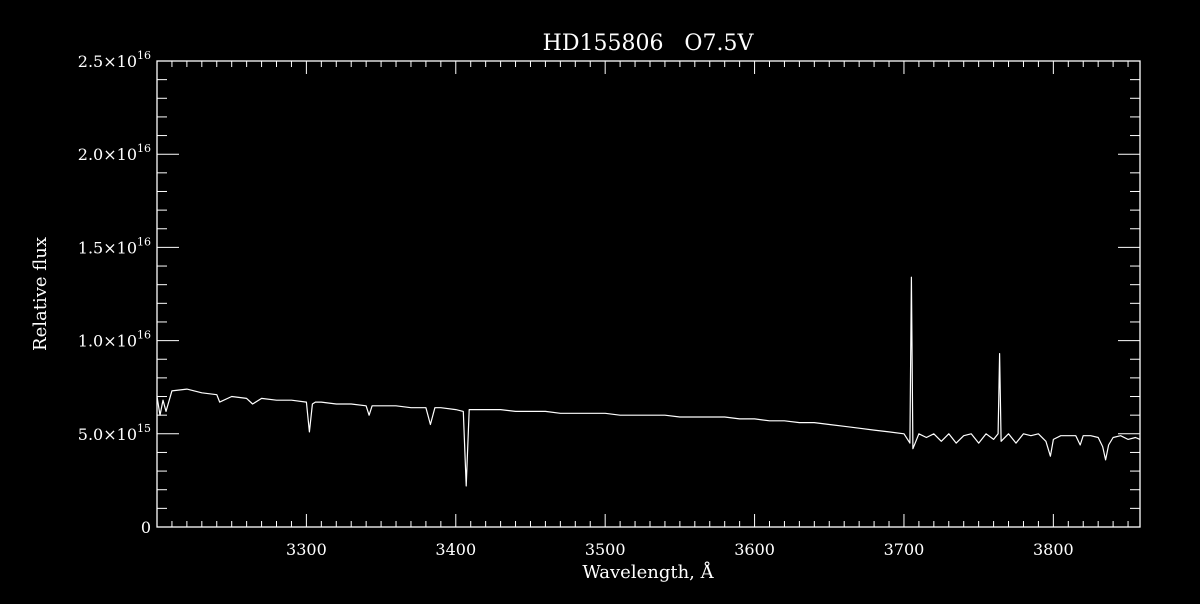  I want to click on x-tick-label: 3300, so click(306, 549).